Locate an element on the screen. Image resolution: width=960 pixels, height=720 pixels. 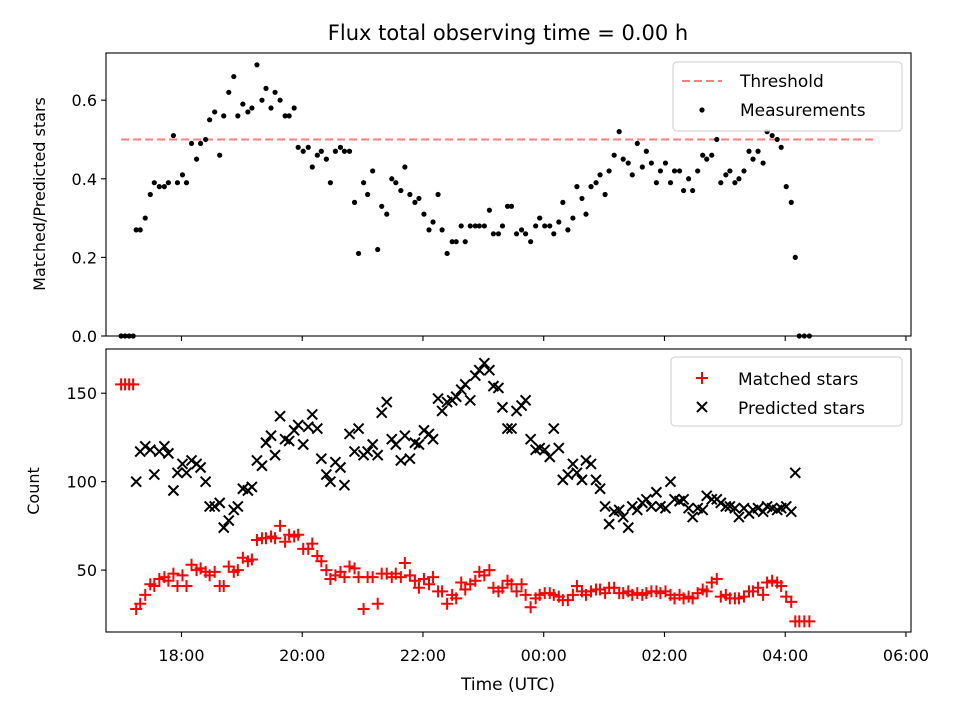
x-tick-label: 22:00 is located at coordinates (423, 655).